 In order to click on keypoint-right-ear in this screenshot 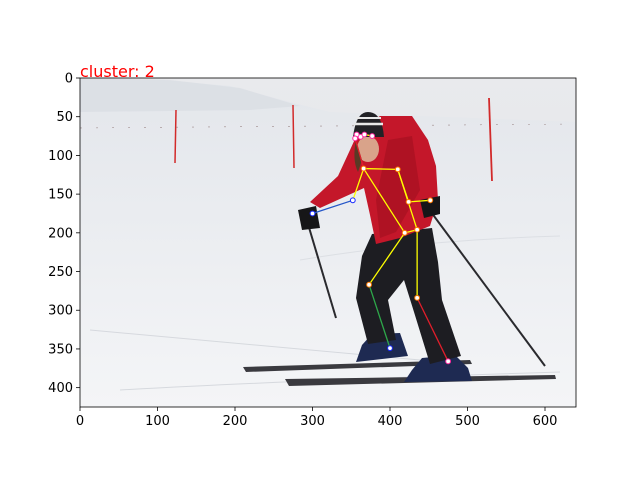, I will do `click(355, 138)`.